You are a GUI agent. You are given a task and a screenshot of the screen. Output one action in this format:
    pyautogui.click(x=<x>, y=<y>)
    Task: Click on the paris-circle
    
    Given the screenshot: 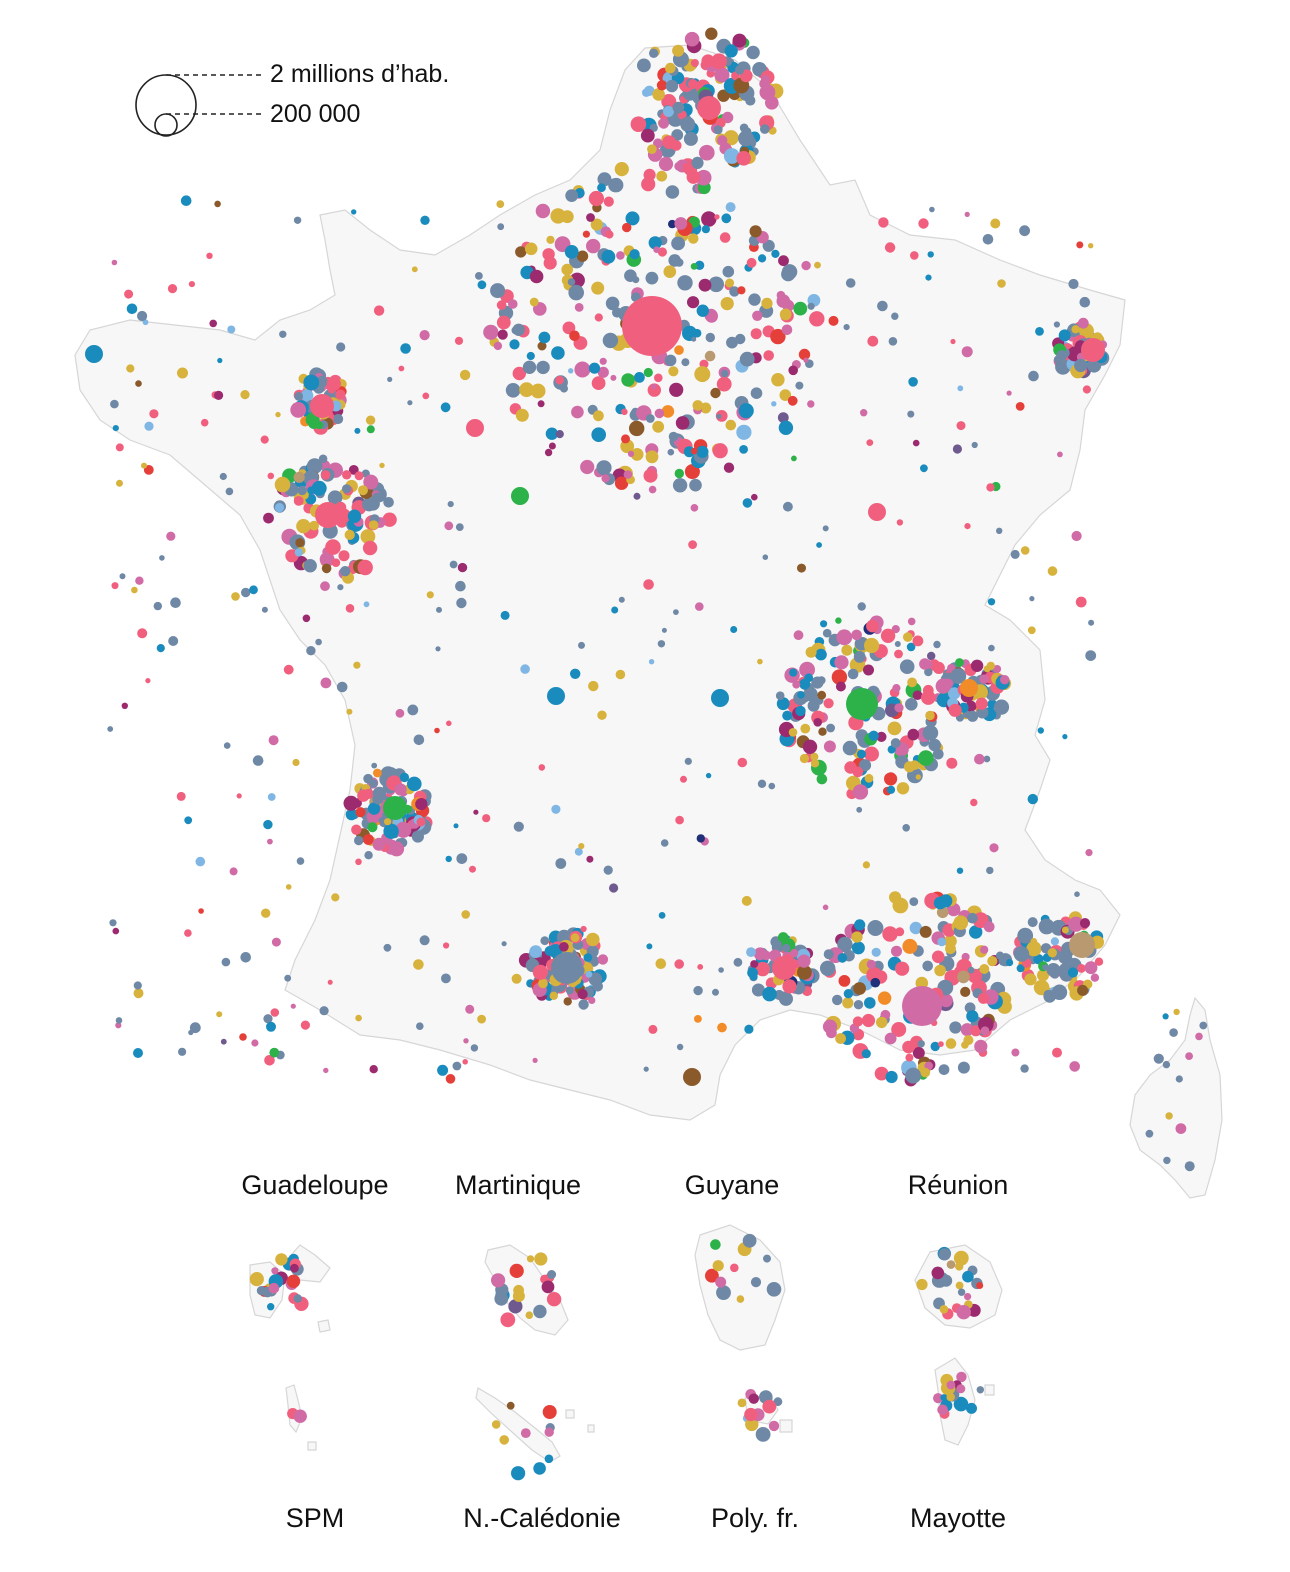 What is the action you would take?
    pyautogui.click(x=652, y=326)
    